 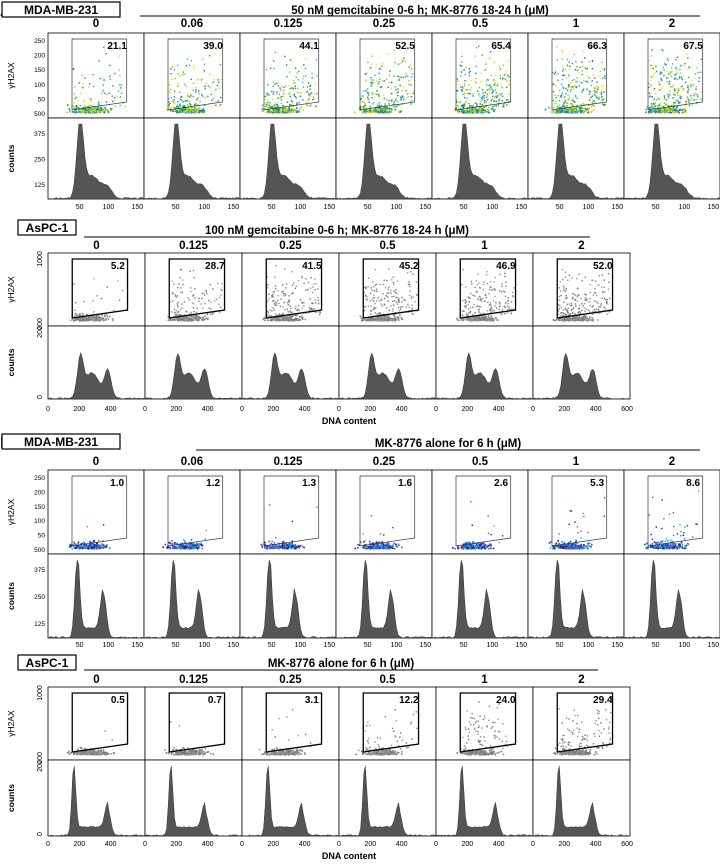 What do you see at coordinates (693, 483) in the screenshot?
I see `gate-percentage: 8.6` at bounding box center [693, 483].